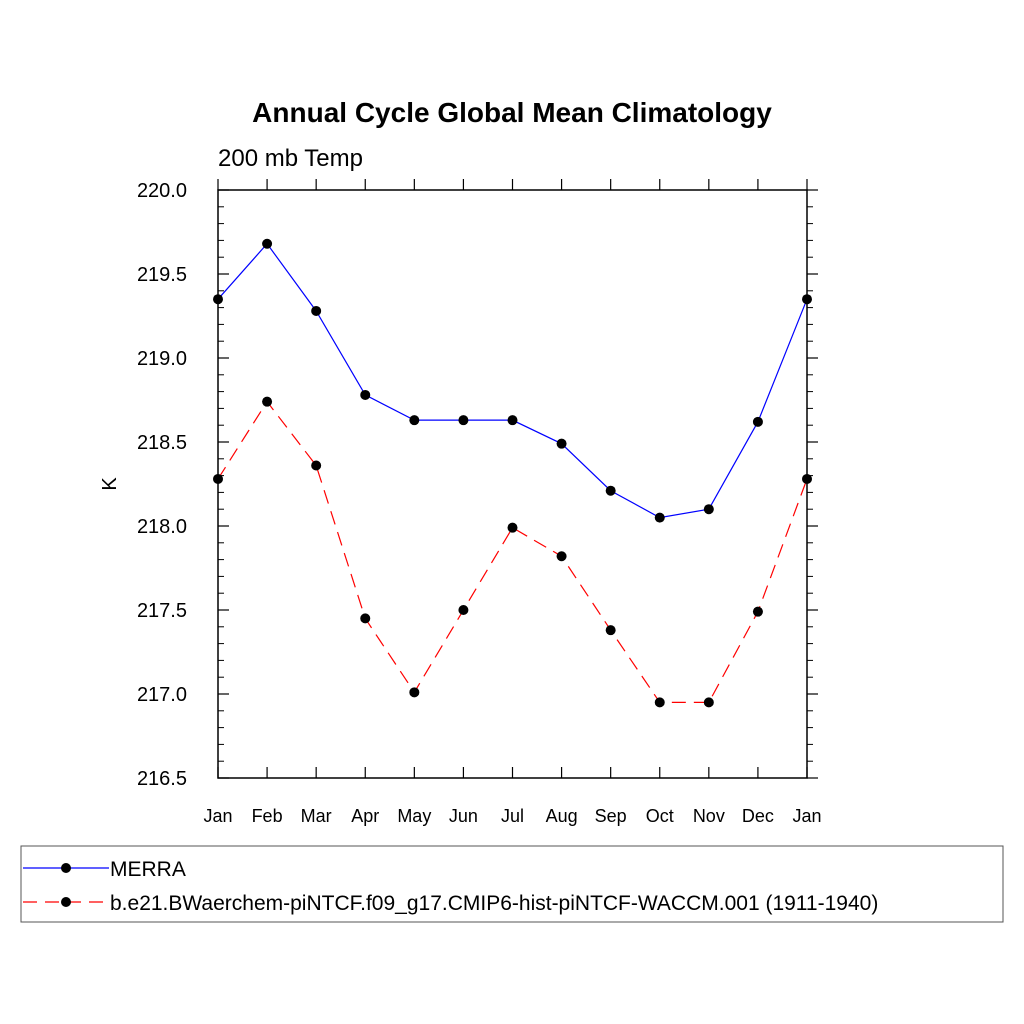 This screenshot has width=1024, height=1024. What do you see at coordinates (660, 816) in the screenshot?
I see `x-tick-label: Oct` at bounding box center [660, 816].